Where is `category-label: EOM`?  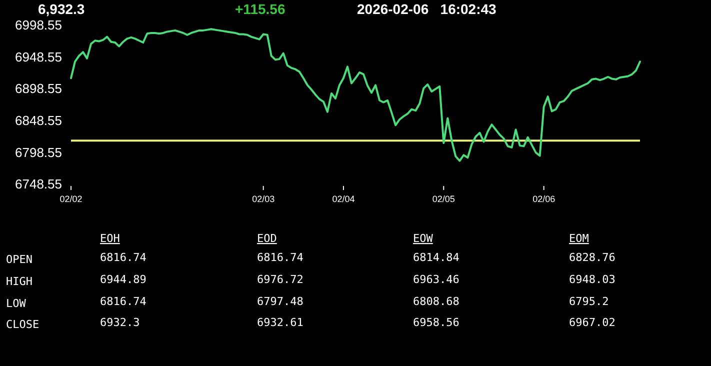 category-label: EOM is located at coordinates (579, 238).